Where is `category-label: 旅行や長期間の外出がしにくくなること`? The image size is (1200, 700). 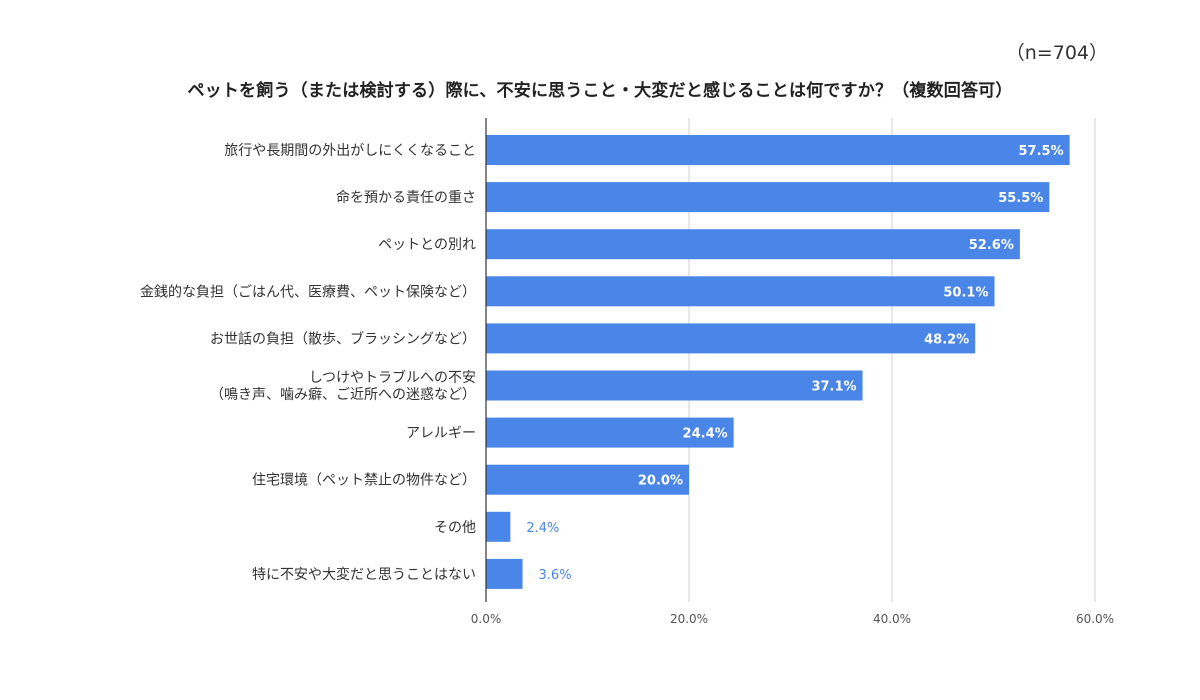
category-label: 旅行や長期間の外出がしにくくなること is located at coordinates (350, 151).